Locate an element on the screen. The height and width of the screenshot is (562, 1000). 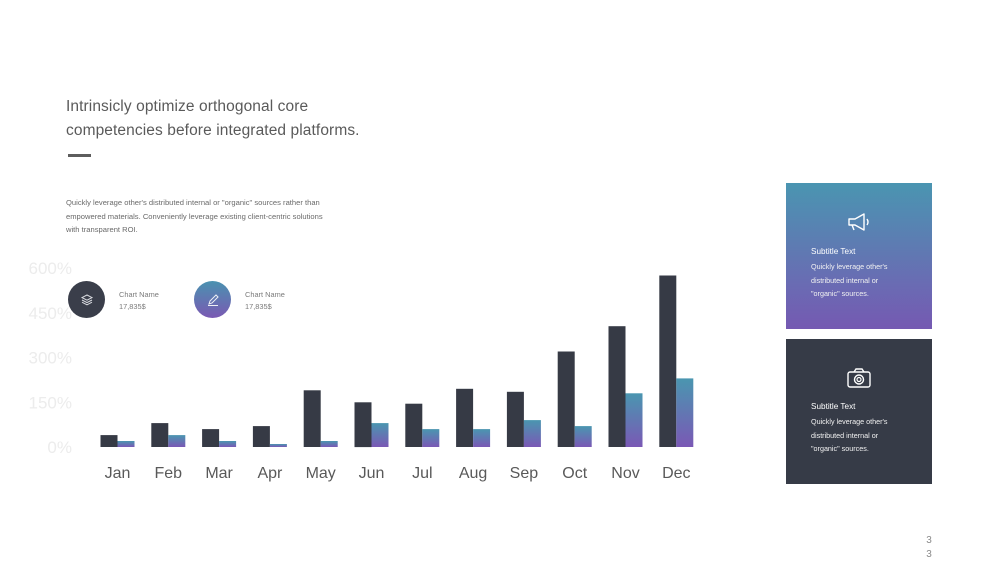
bar-series-1-jul is located at coordinates (414, 425).